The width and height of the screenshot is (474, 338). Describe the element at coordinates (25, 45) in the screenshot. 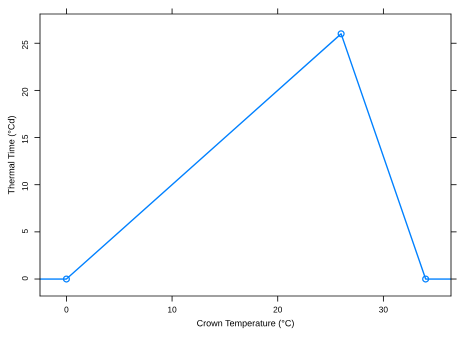

I see `y-tick-label: 25` at that location.